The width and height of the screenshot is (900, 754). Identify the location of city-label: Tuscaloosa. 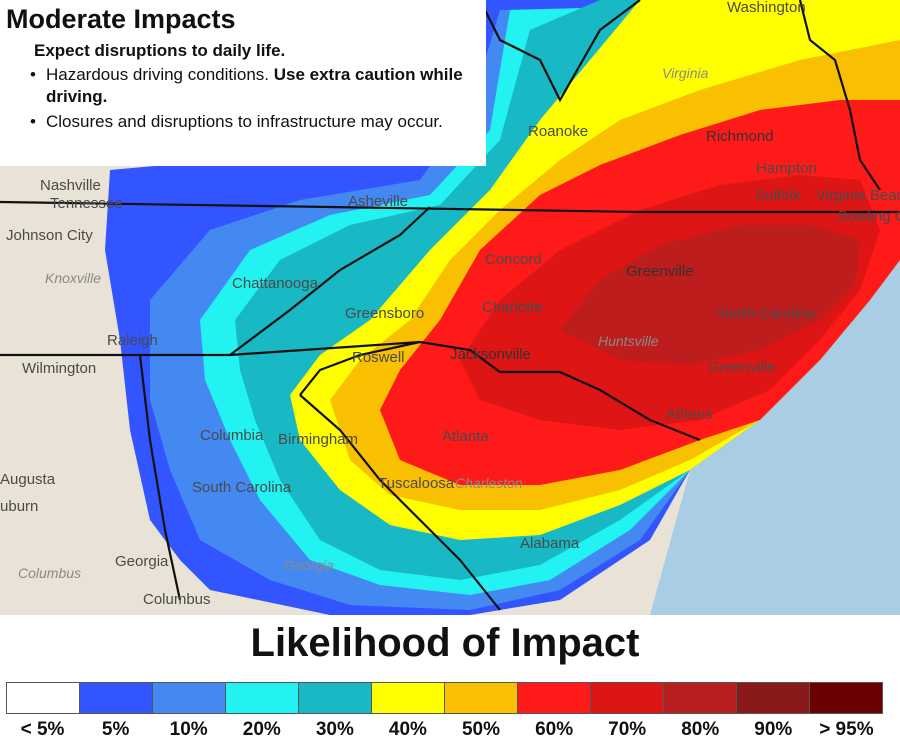
(416, 483).